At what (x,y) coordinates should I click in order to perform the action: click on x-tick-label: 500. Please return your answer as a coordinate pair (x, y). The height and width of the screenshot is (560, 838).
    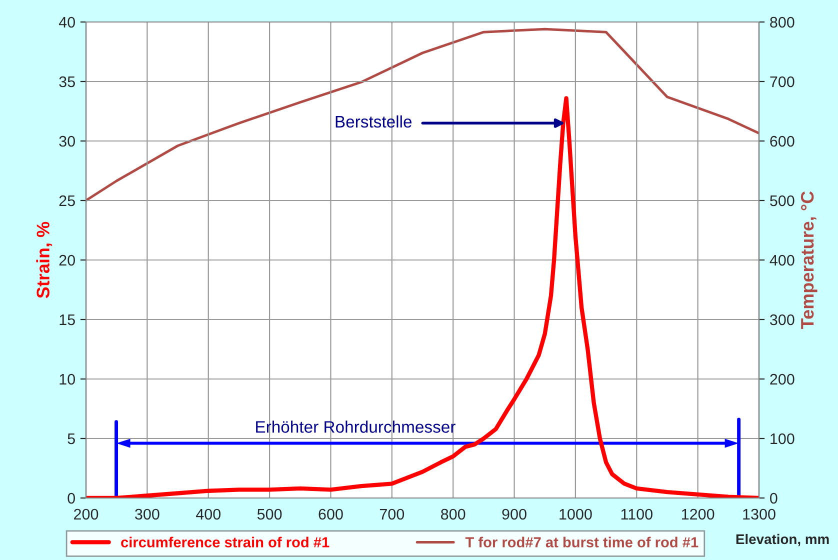
    Looking at the image, I should click on (269, 514).